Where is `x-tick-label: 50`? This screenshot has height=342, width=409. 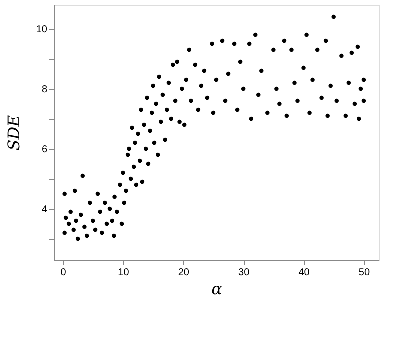
x-tick-label: 50 is located at coordinates (364, 273).